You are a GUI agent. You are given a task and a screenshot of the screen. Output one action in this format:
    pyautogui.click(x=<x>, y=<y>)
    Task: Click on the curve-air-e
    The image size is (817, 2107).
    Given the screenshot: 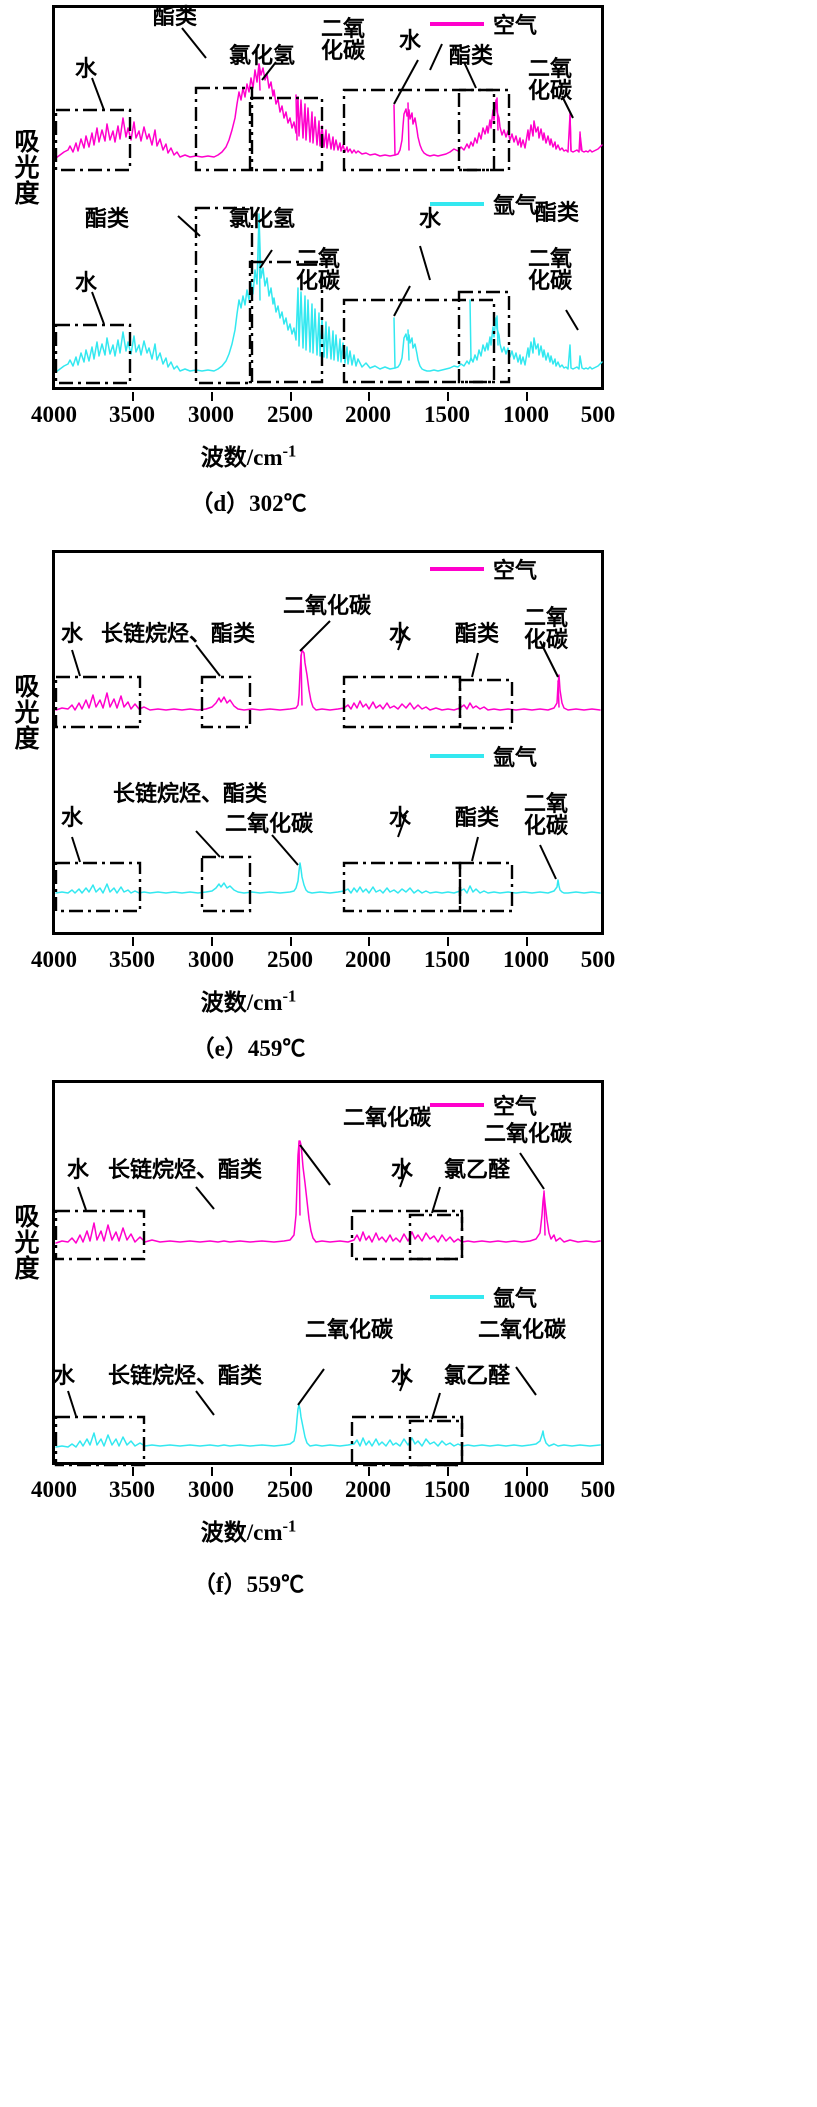 What is the action you would take?
    pyautogui.click(x=328, y=680)
    